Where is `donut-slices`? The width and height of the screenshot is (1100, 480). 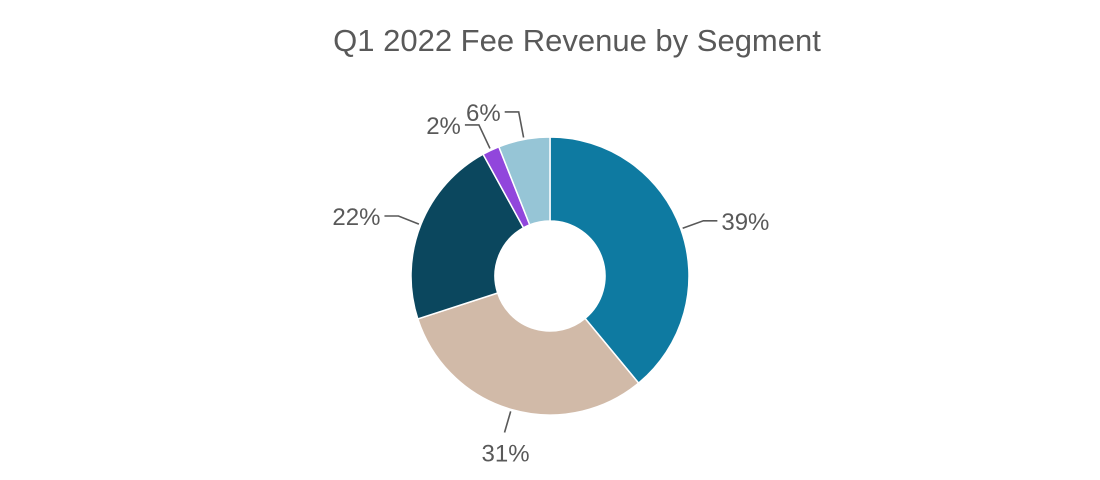
donut-slices is located at coordinates (550, 276).